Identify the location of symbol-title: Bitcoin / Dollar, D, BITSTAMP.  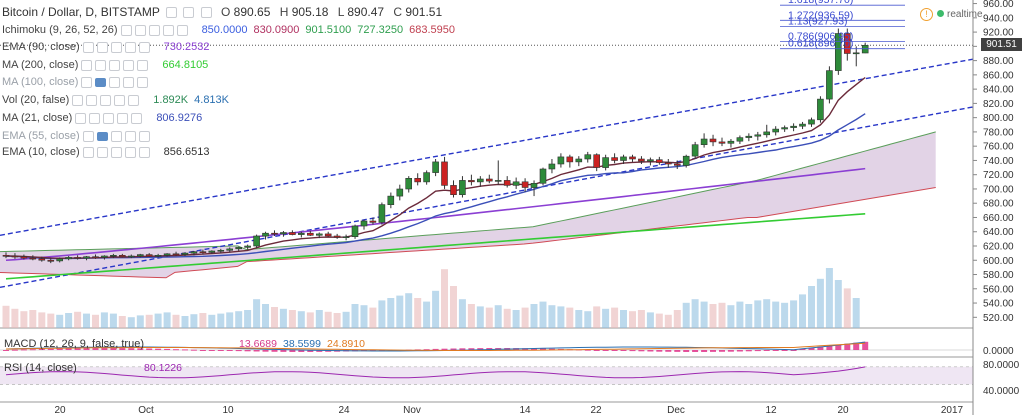
(81, 12).